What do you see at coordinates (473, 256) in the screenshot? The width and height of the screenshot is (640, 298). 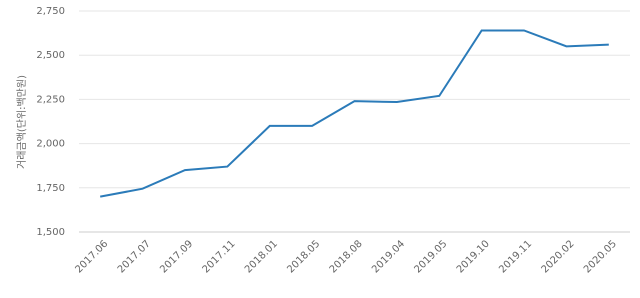 I see `x-tick-label: 2019.10` at bounding box center [473, 256].